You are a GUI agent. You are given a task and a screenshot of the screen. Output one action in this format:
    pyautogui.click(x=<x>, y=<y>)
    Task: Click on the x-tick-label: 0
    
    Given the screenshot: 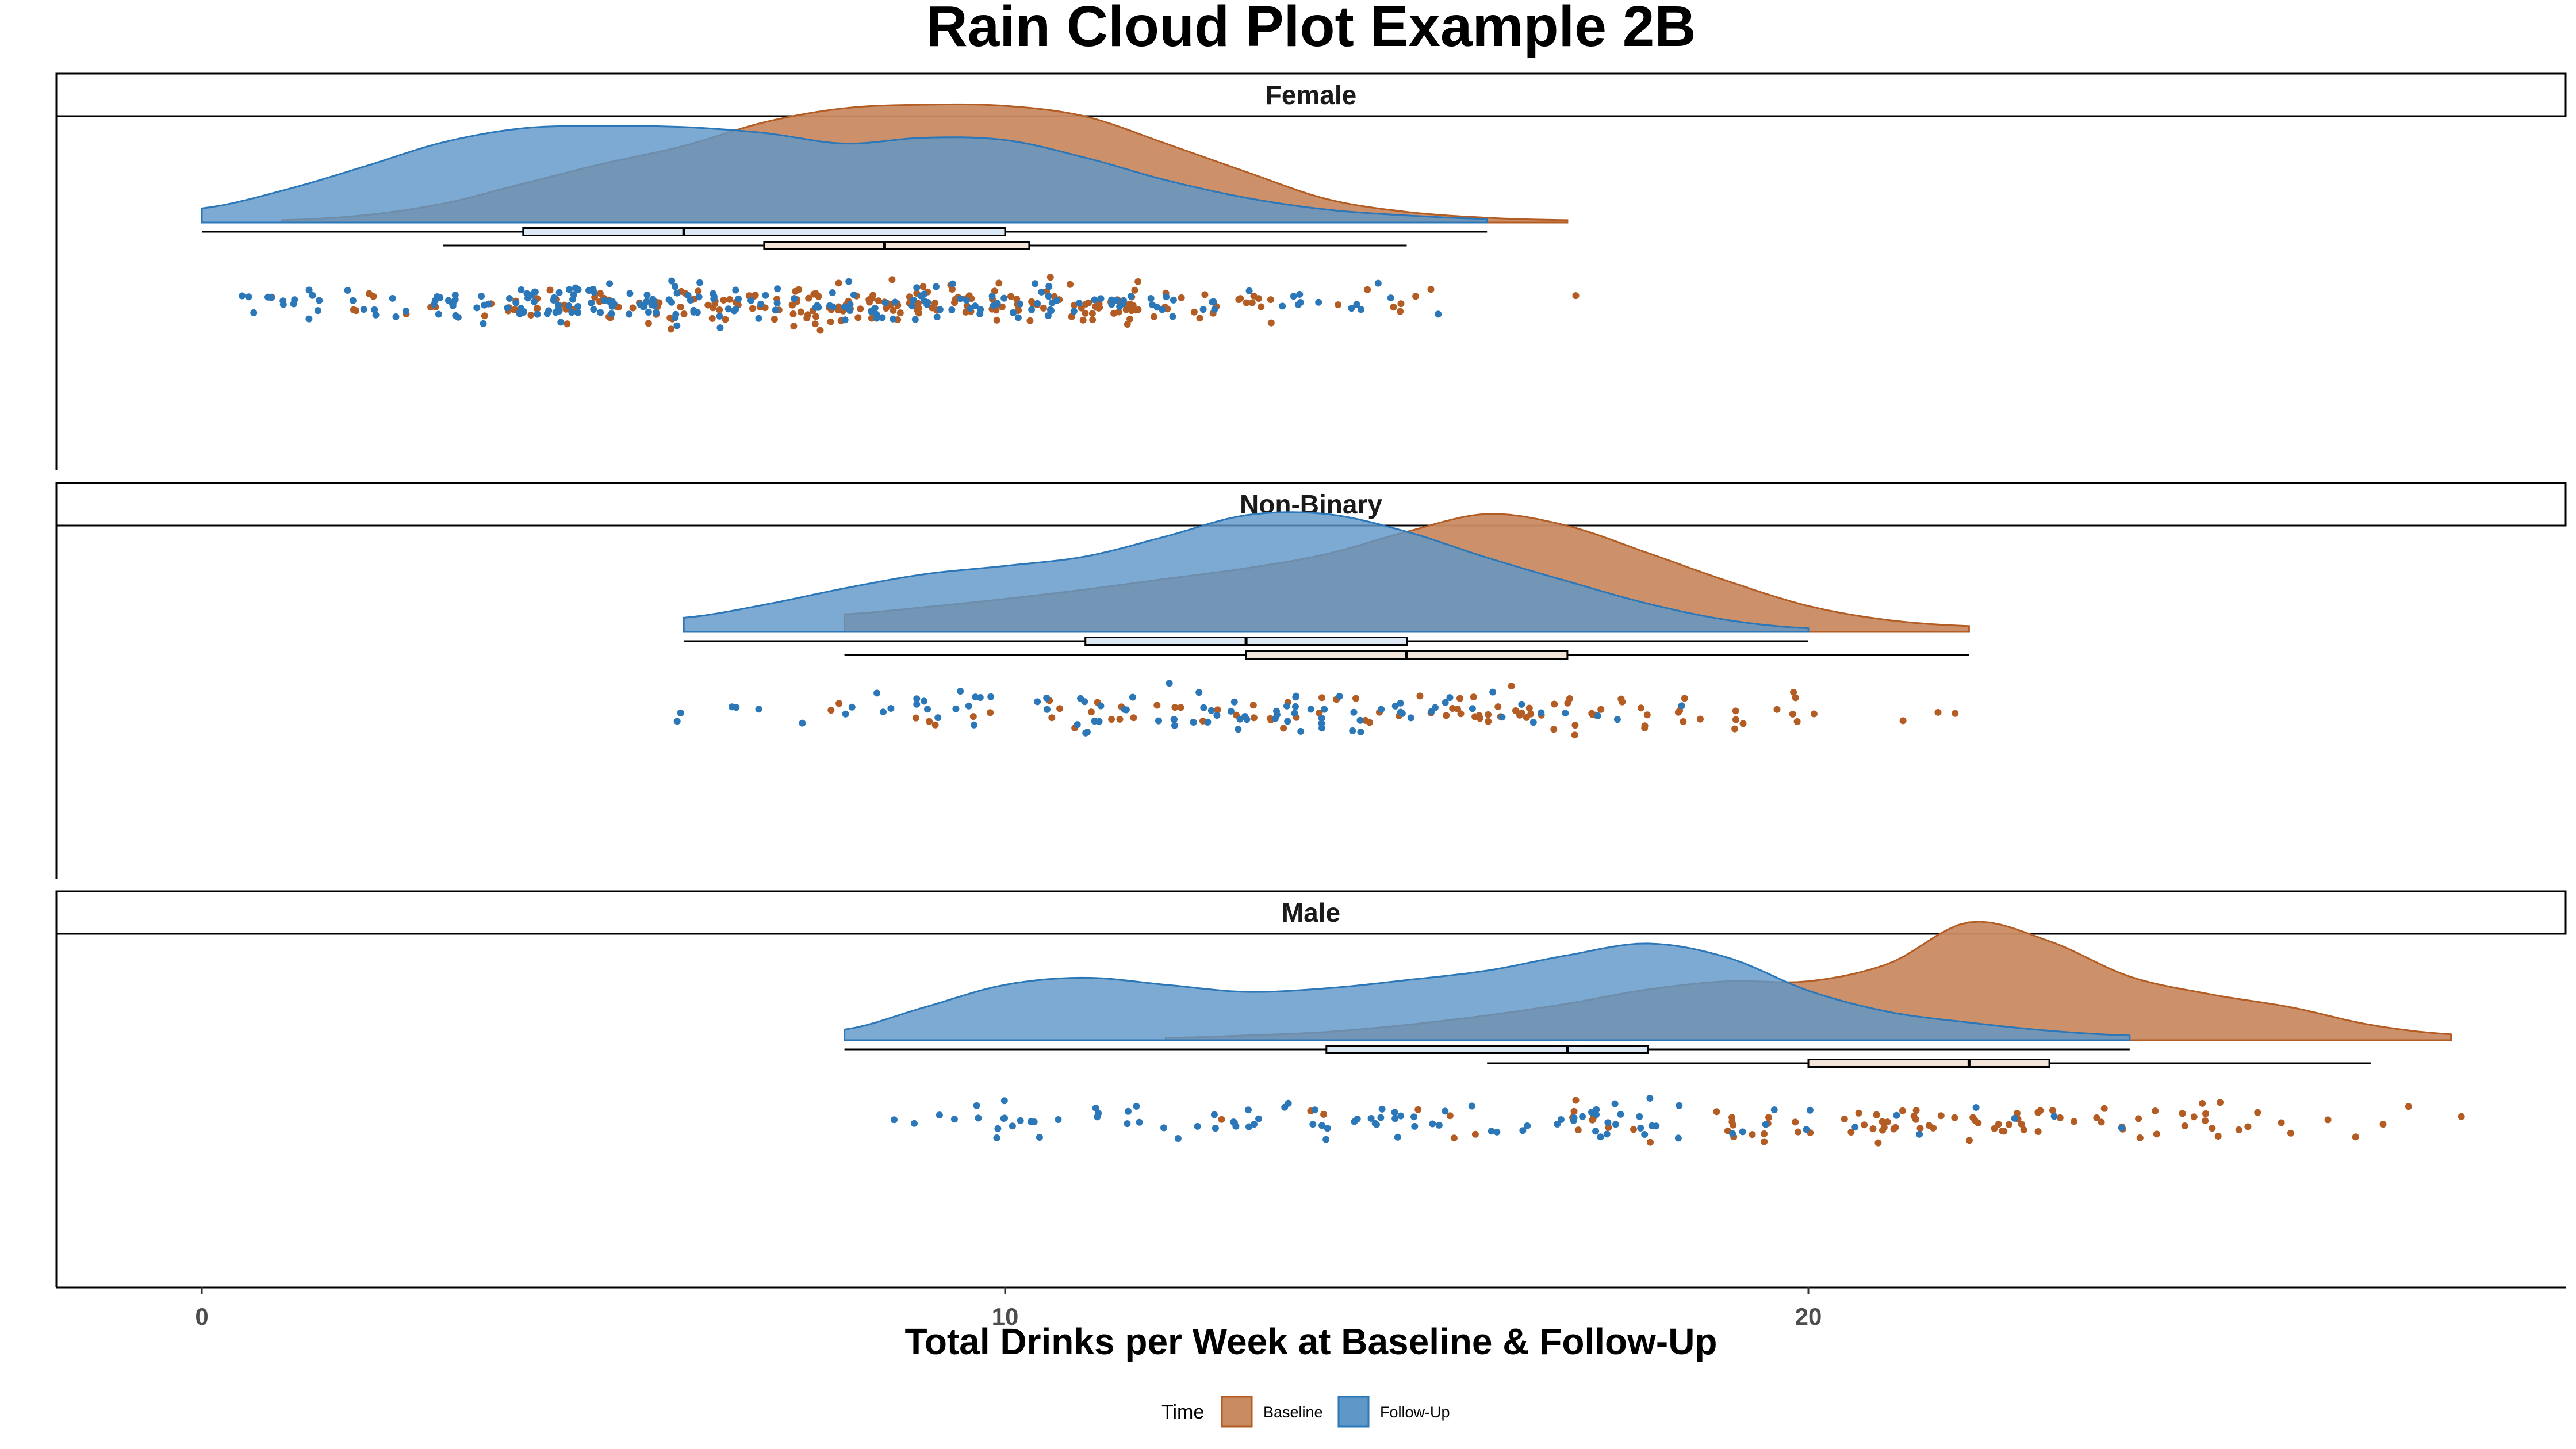 What is the action you would take?
    pyautogui.click(x=201, y=1316)
    